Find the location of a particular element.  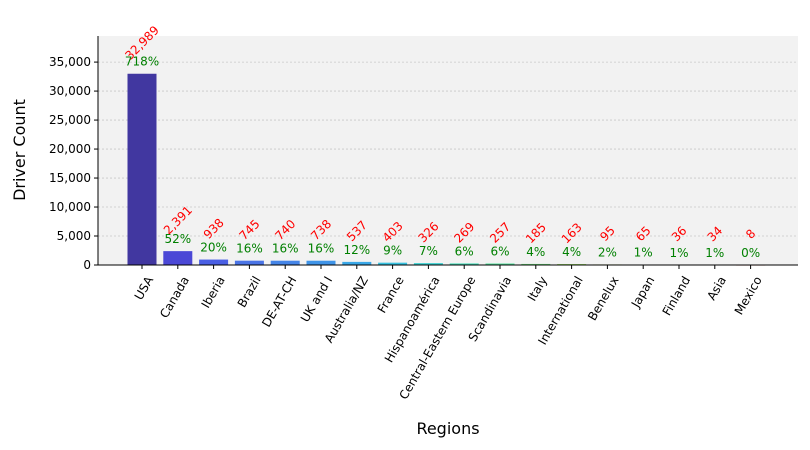

percent-label: 12% is located at coordinates (356, 250).